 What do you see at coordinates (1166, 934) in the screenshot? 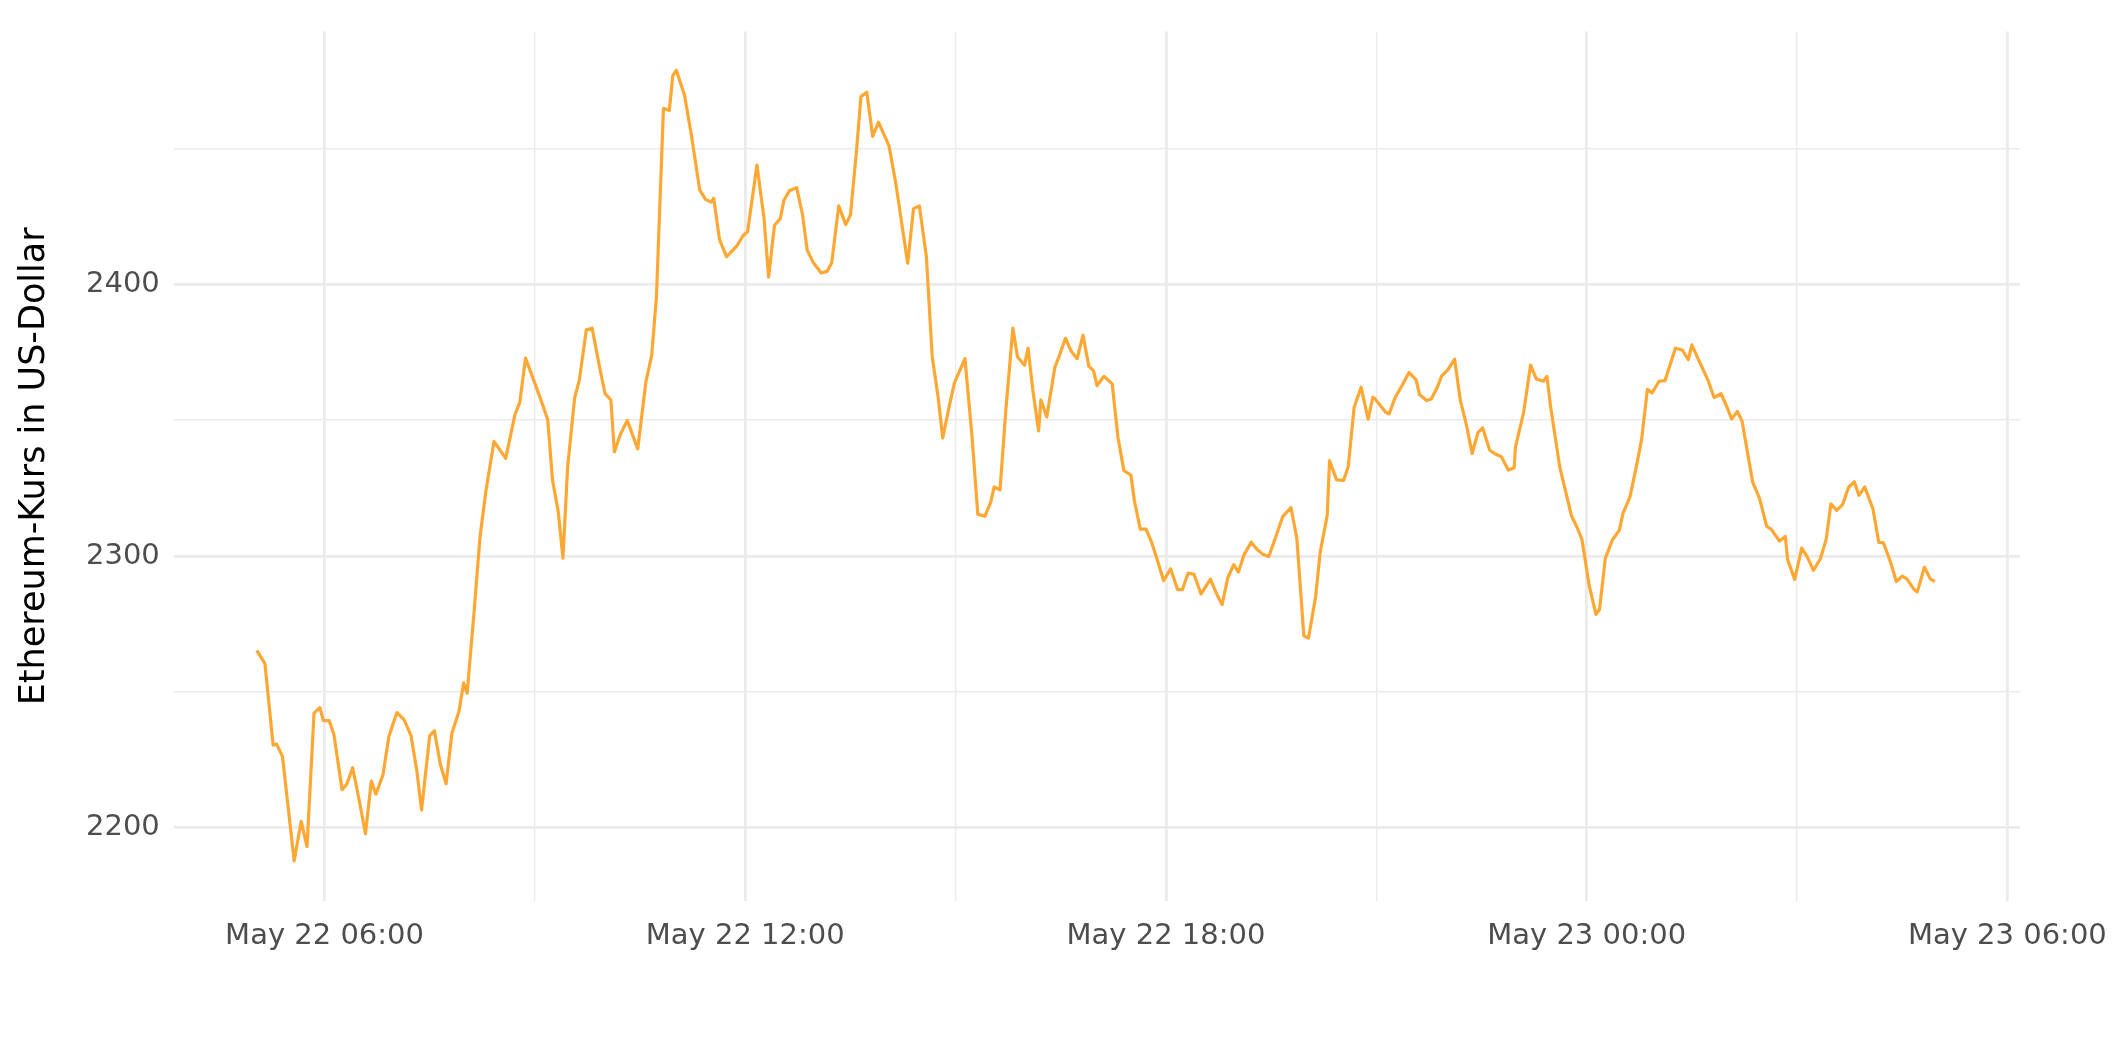
I see `x-tick-label: May 22 18:00` at bounding box center [1166, 934].